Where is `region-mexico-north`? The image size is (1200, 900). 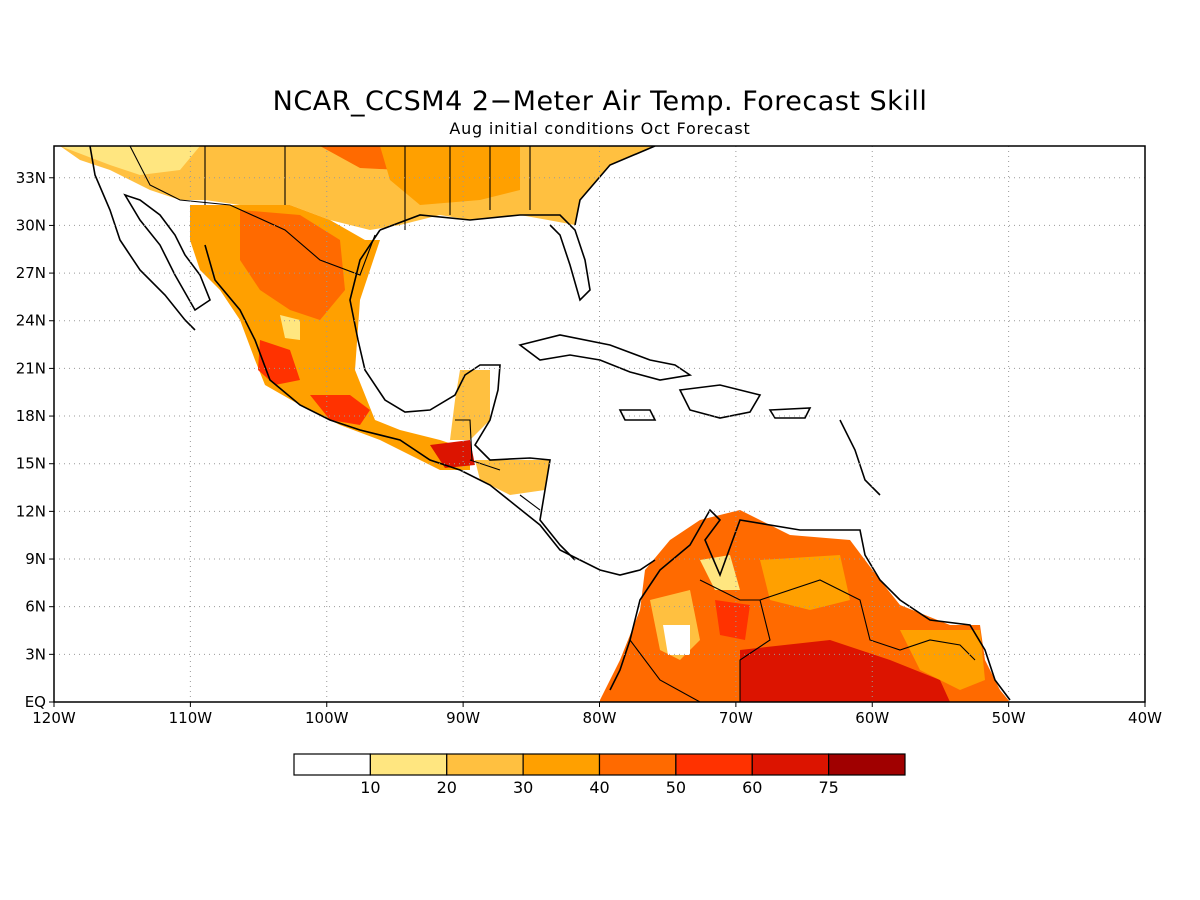 region-mexico-north is located at coordinates (292, 265).